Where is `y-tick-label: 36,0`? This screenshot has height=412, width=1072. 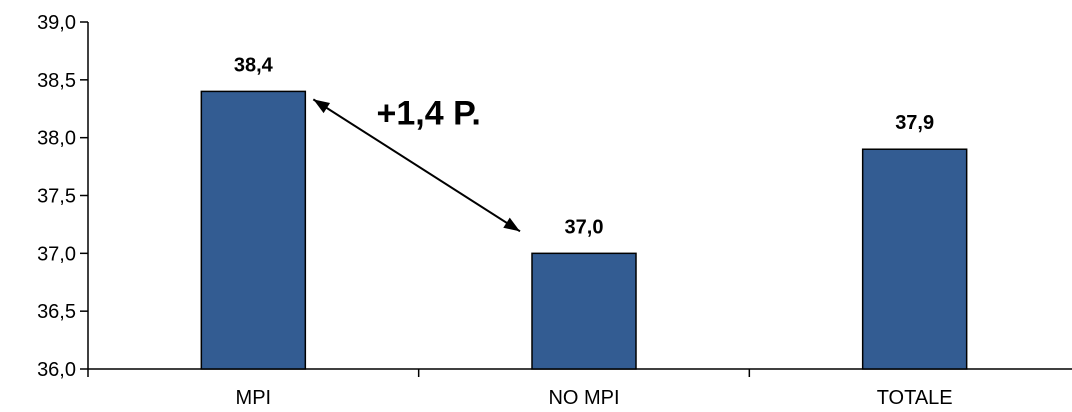
y-tick-label: 36,0 is located at coordinates (56, 370).